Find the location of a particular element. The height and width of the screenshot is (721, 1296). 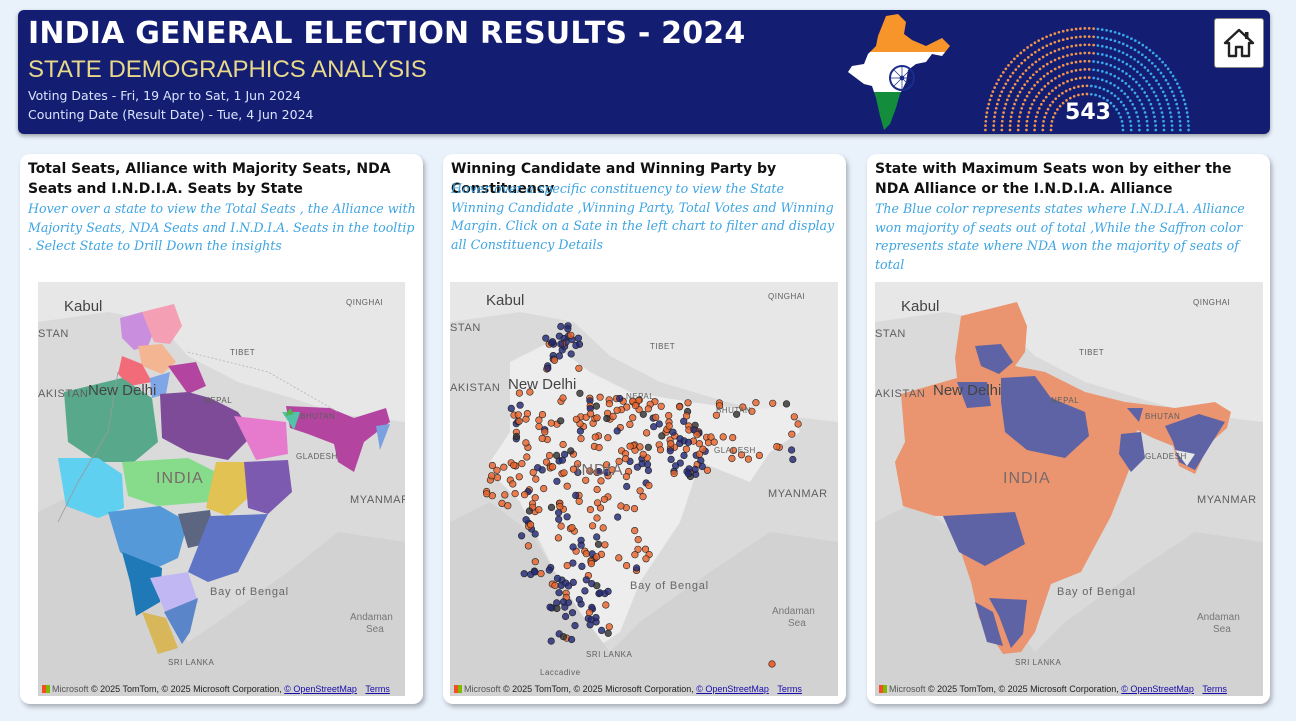

home-button is located at coordinates (1239, 43).